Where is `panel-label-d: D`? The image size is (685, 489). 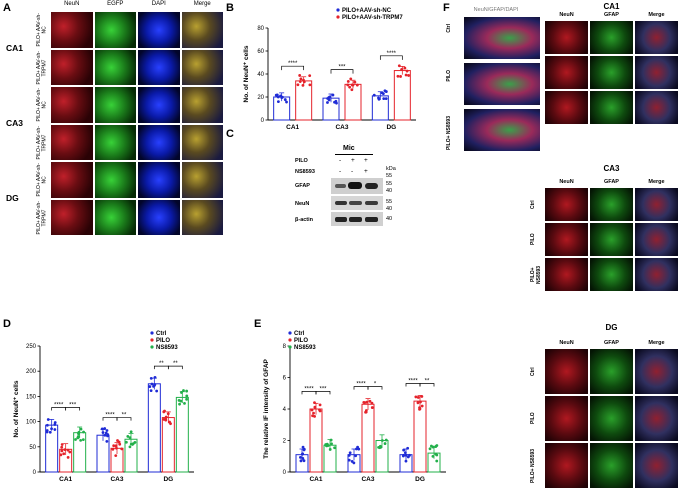 panel-label-d: D is located at coordinates (7, 324).